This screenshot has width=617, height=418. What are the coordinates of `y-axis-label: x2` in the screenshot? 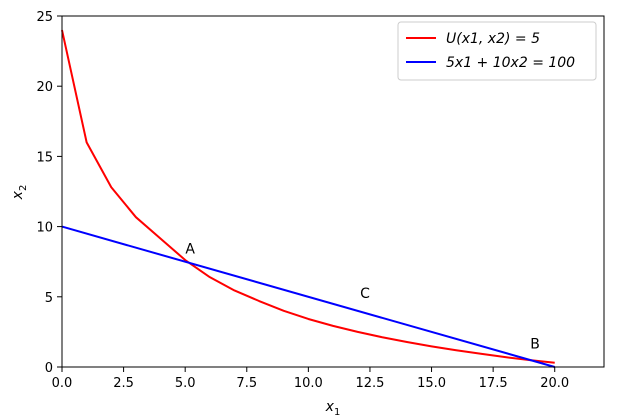 It's located at (19, 193).